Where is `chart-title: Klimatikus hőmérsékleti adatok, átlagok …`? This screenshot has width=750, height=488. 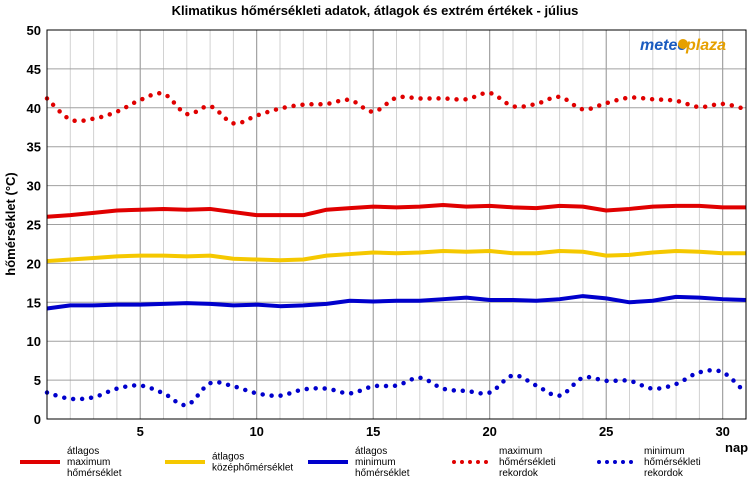
chart-title: Klimatikus hőmérsékleti adatok, átlagok … is located at coordinates (375, 10).